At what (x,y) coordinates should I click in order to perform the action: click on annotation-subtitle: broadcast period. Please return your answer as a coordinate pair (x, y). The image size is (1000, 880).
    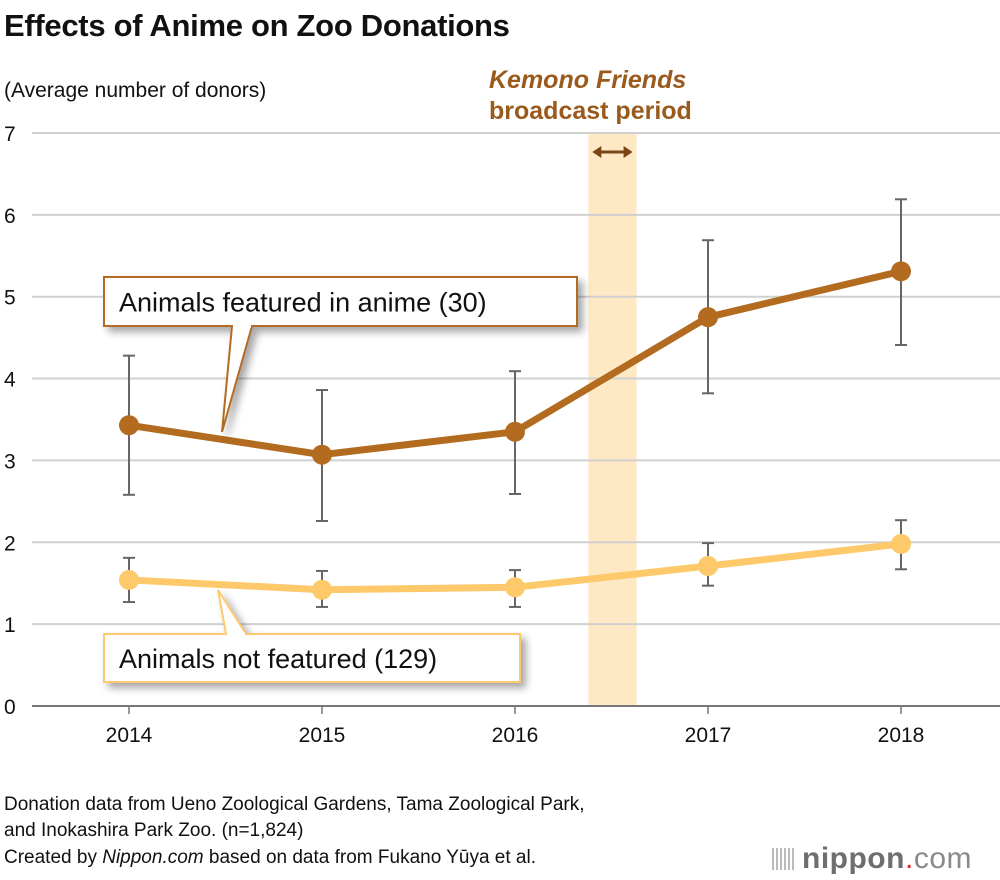
    Looking at the image, I should click on (590, 111).